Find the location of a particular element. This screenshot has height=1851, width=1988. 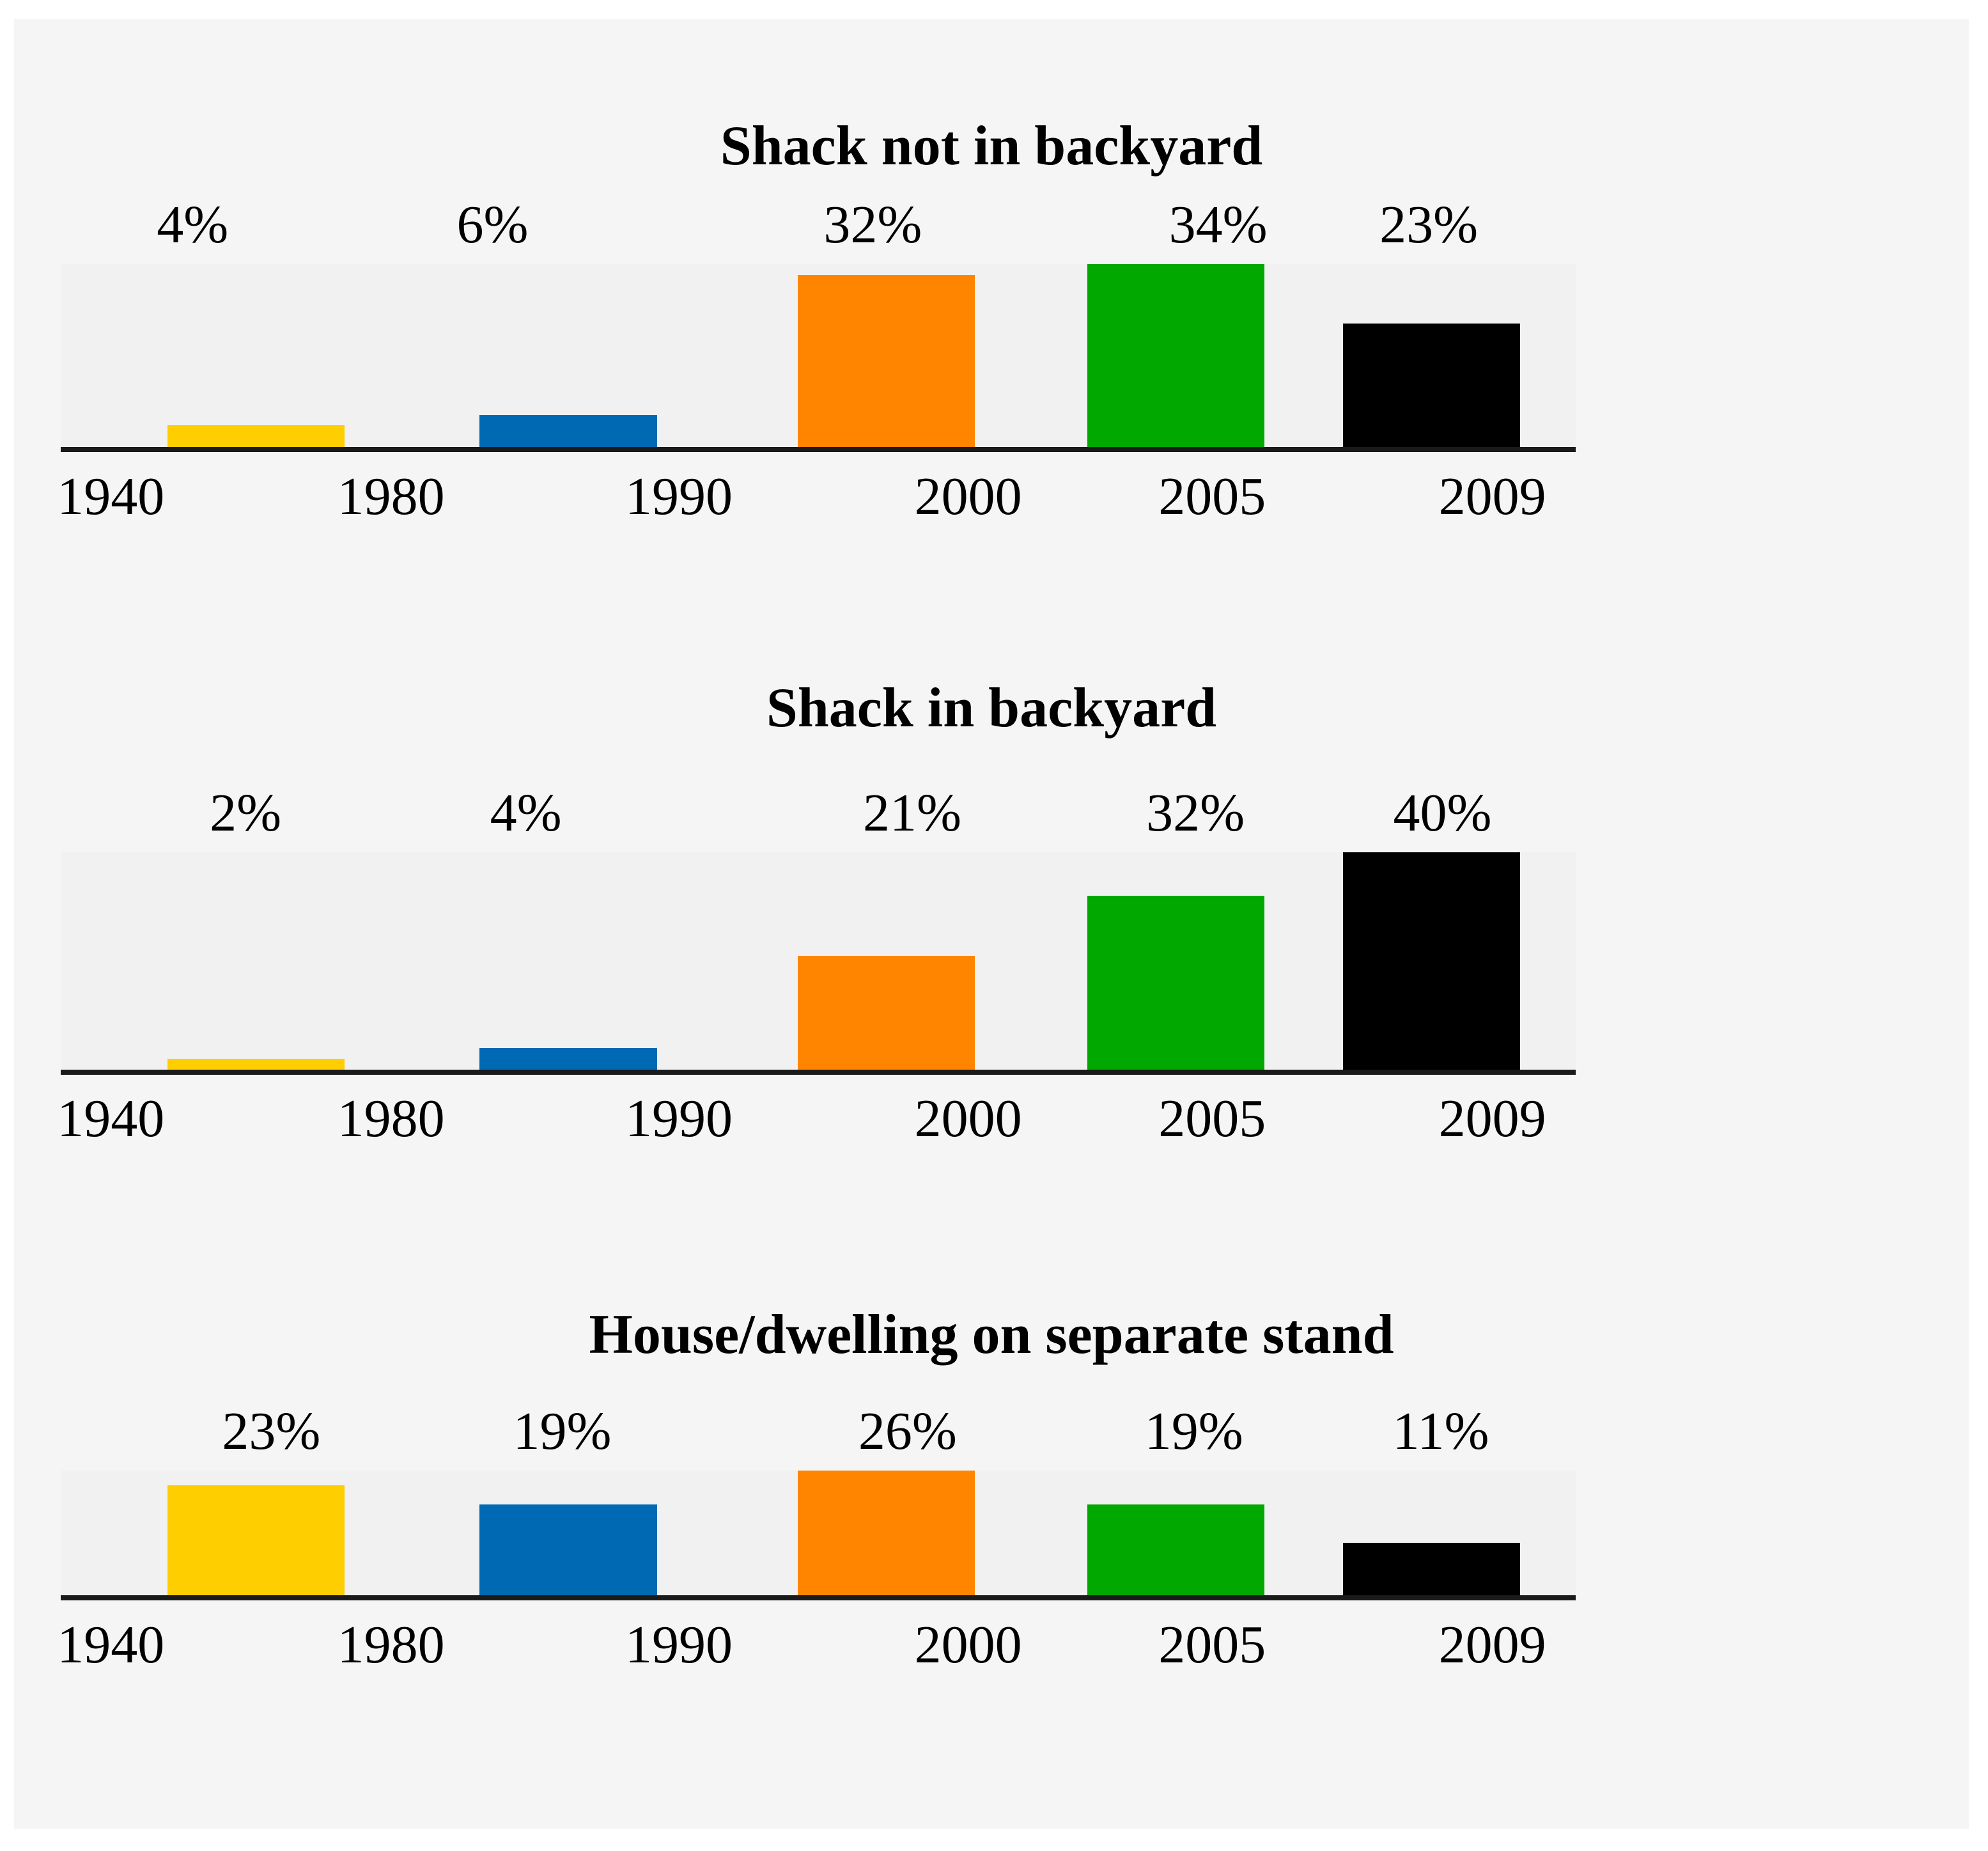

value-label: 6% is located at coordinates (492, 224).